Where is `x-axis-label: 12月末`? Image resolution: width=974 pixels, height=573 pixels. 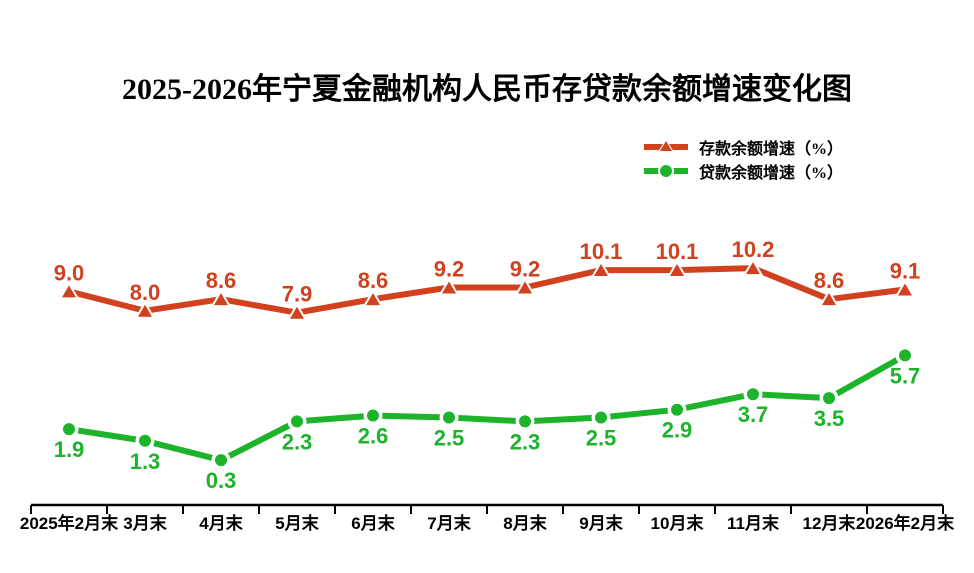 x-axis-label: 12月末 is located at coordinates (830, 523).